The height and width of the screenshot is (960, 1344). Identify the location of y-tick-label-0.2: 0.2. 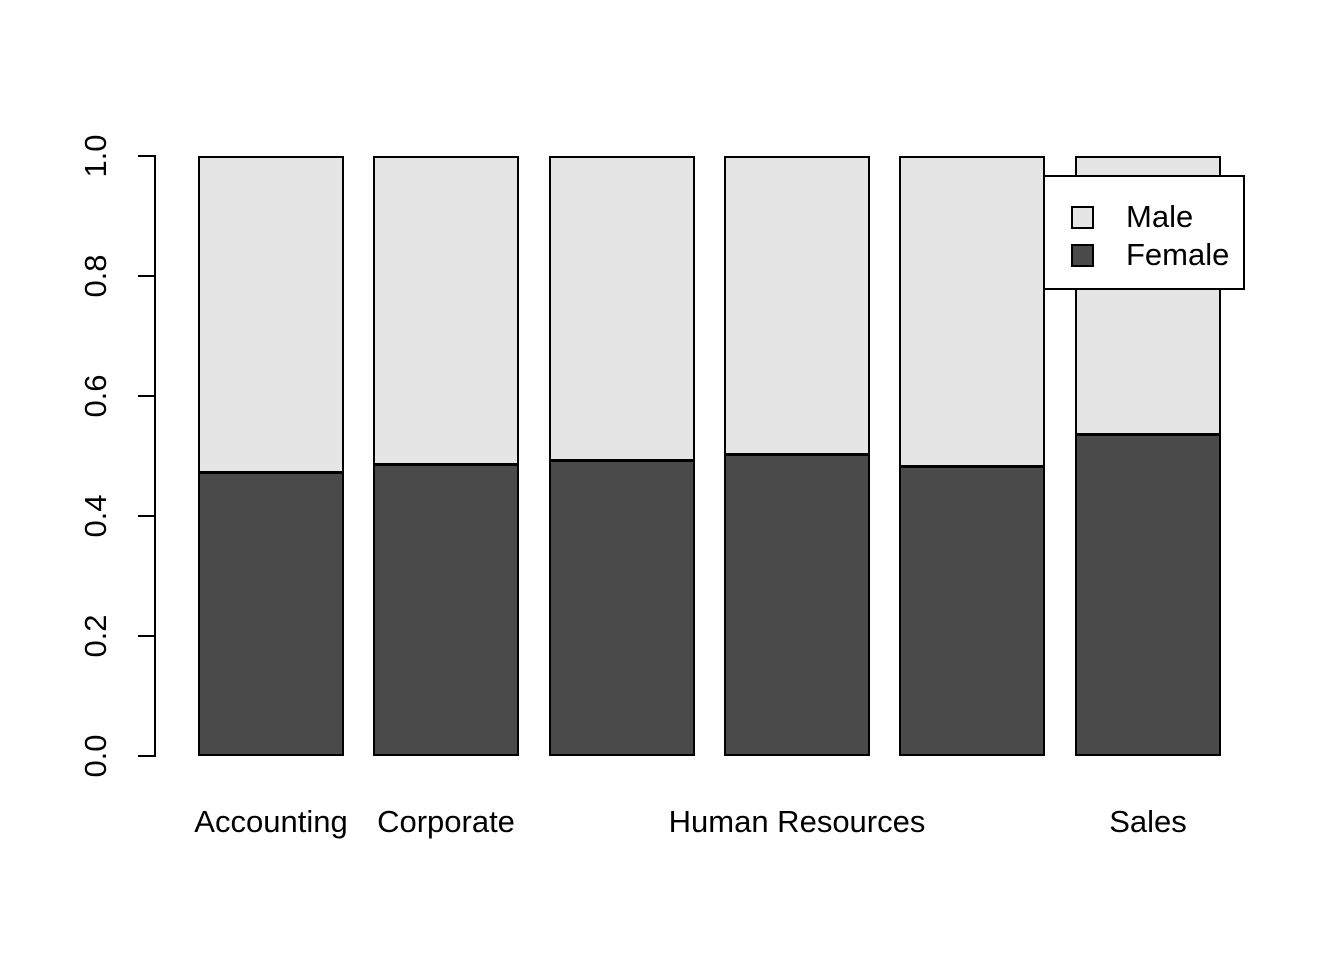
(95, 636).